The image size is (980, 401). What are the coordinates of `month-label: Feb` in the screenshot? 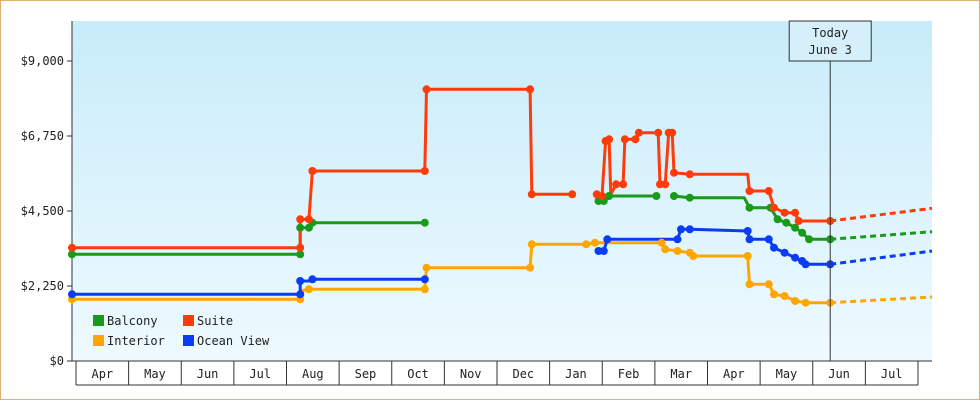 It's located at (629, 374).